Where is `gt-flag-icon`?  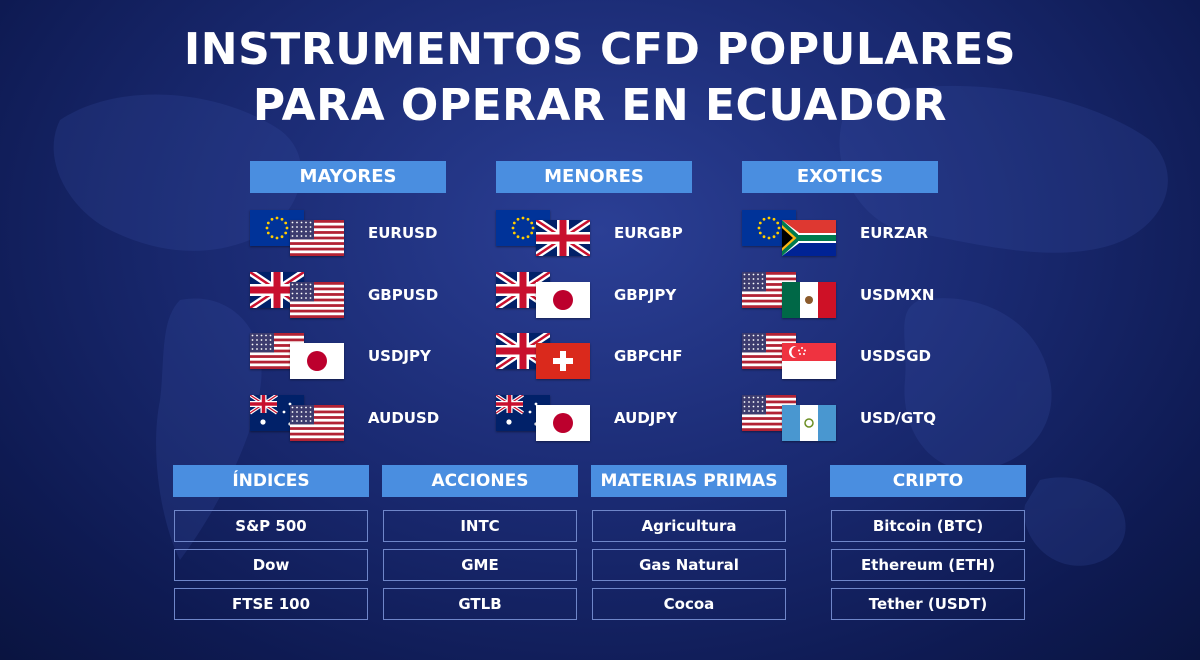
gt-flag-icon is located at coordinates (809, 423).